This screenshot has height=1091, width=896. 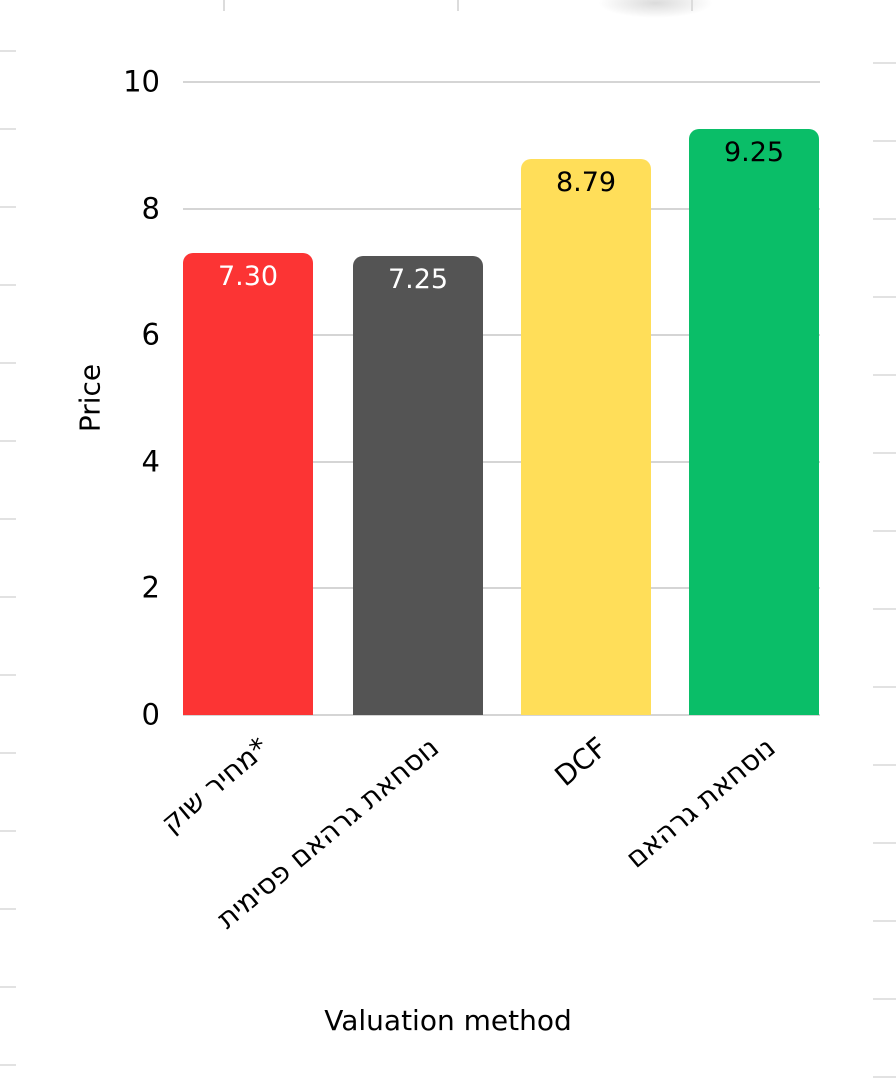 What do you see at coordinates (215, 785) in the screenshot?
I see `x-category-label-market-price: *מחיר שוק` at bounding box center [215, 785].